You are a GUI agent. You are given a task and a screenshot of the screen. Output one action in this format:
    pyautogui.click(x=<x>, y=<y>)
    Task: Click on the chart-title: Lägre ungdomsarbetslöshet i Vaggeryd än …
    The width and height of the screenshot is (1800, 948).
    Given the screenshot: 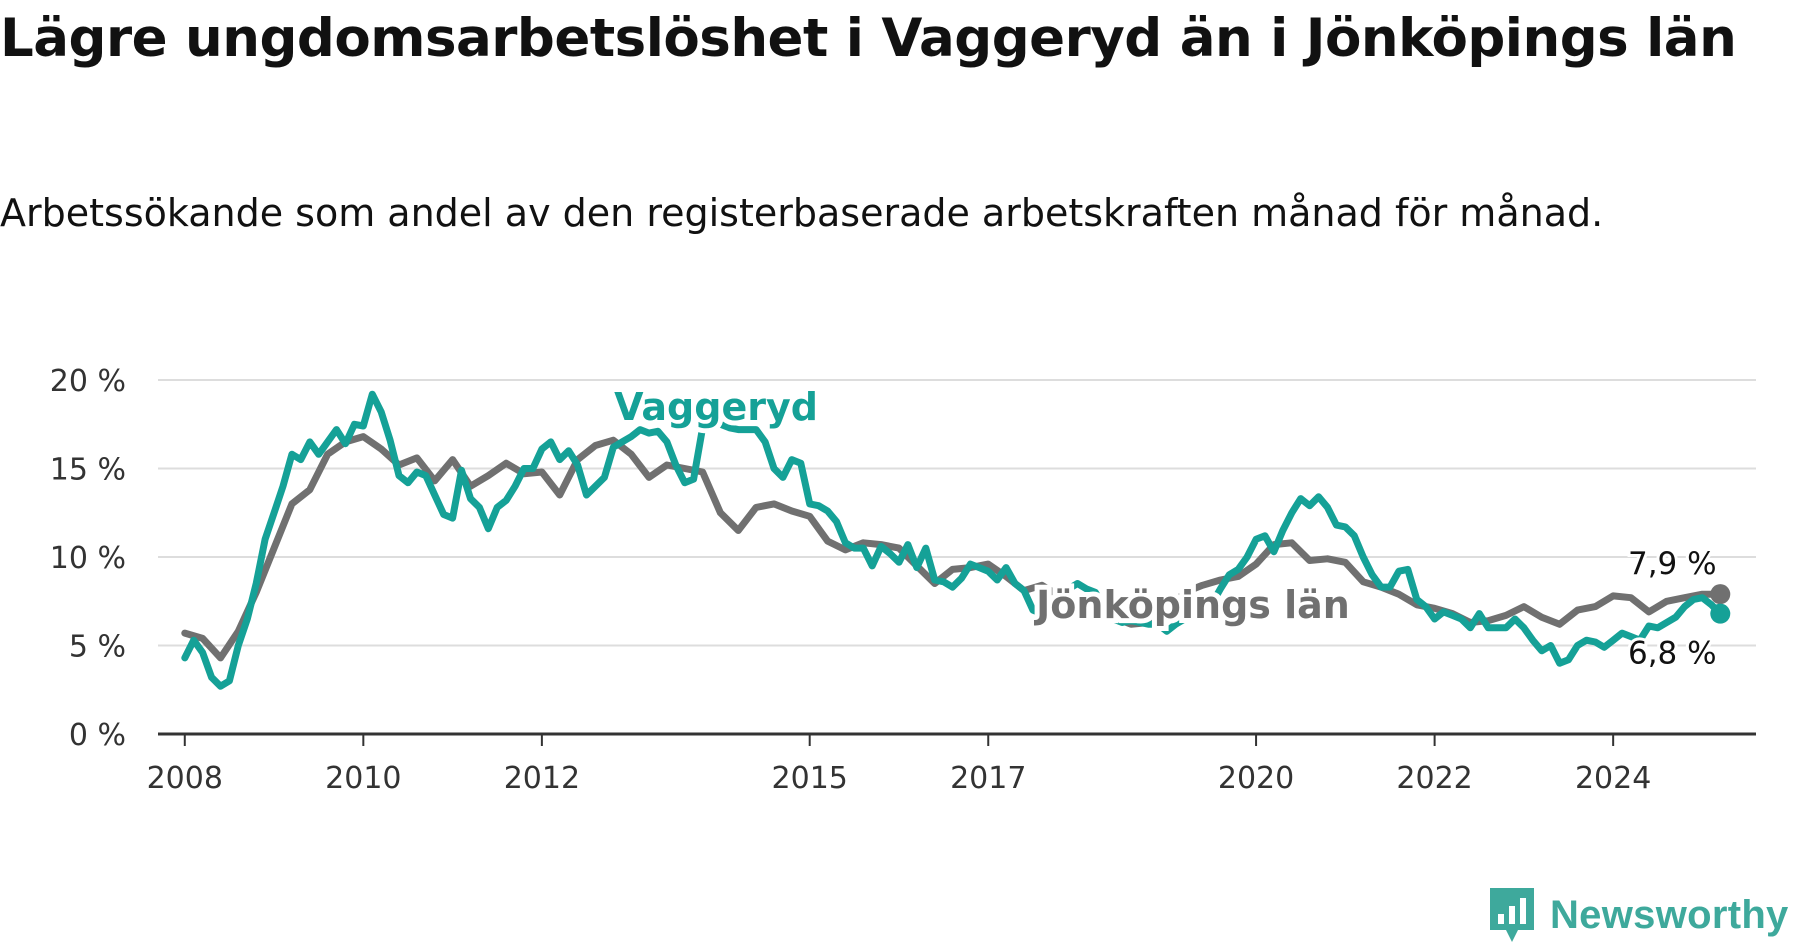 What is the action you would take?
    pyautogui.click(x=868, y=38)
    